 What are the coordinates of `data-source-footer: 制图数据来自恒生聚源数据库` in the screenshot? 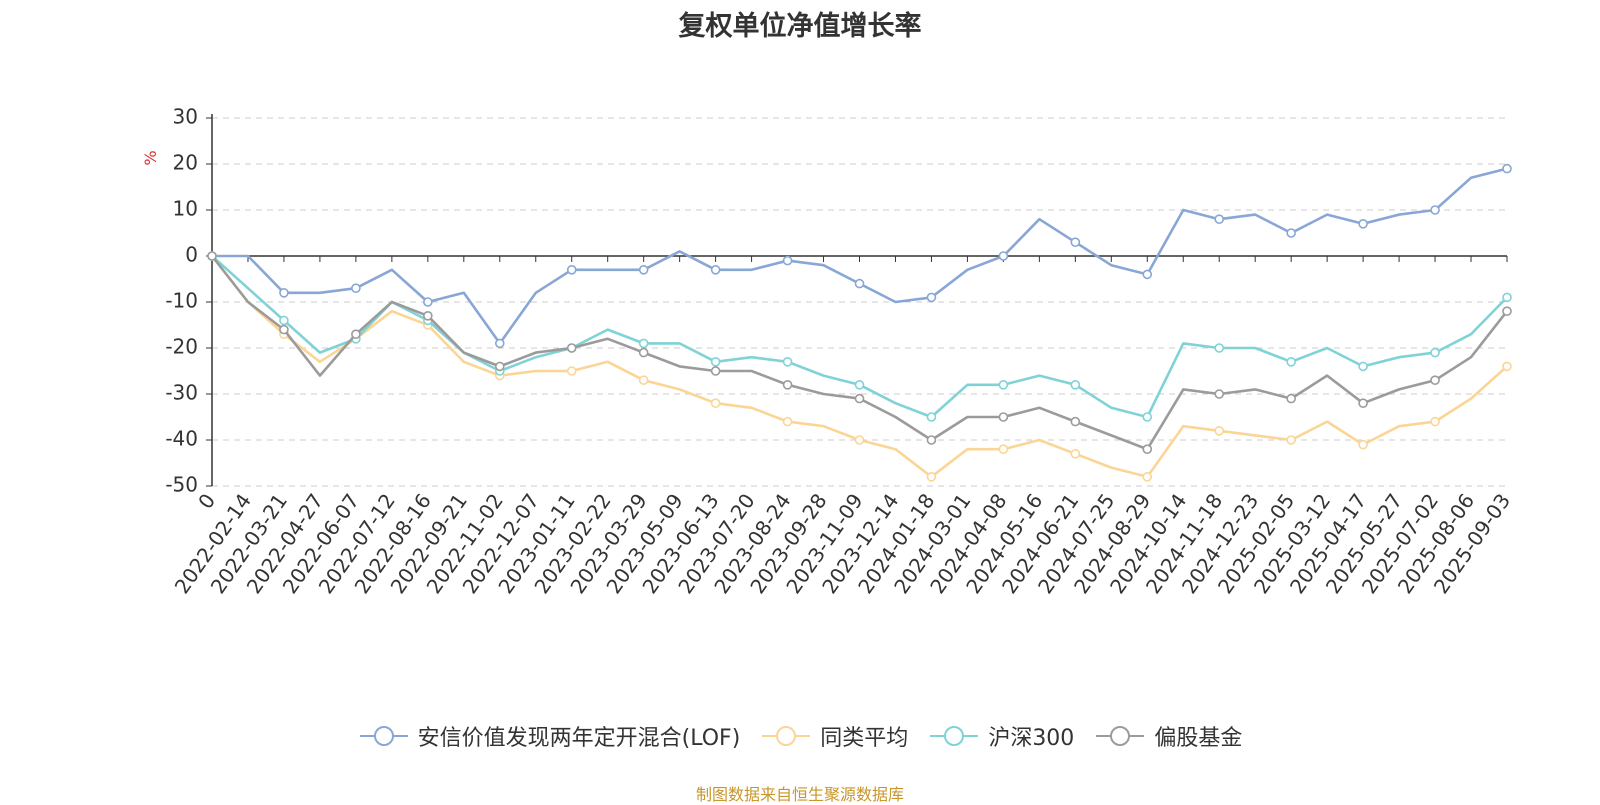 It's located at (799, 794).